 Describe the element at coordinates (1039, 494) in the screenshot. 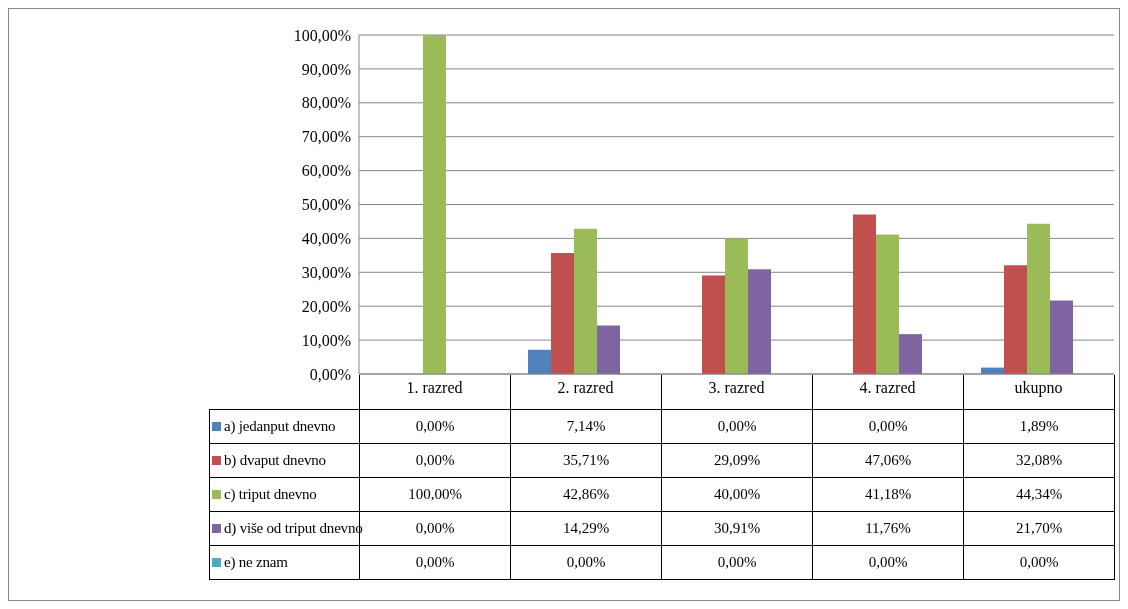

I see `data-label: 44,34%` at that location.